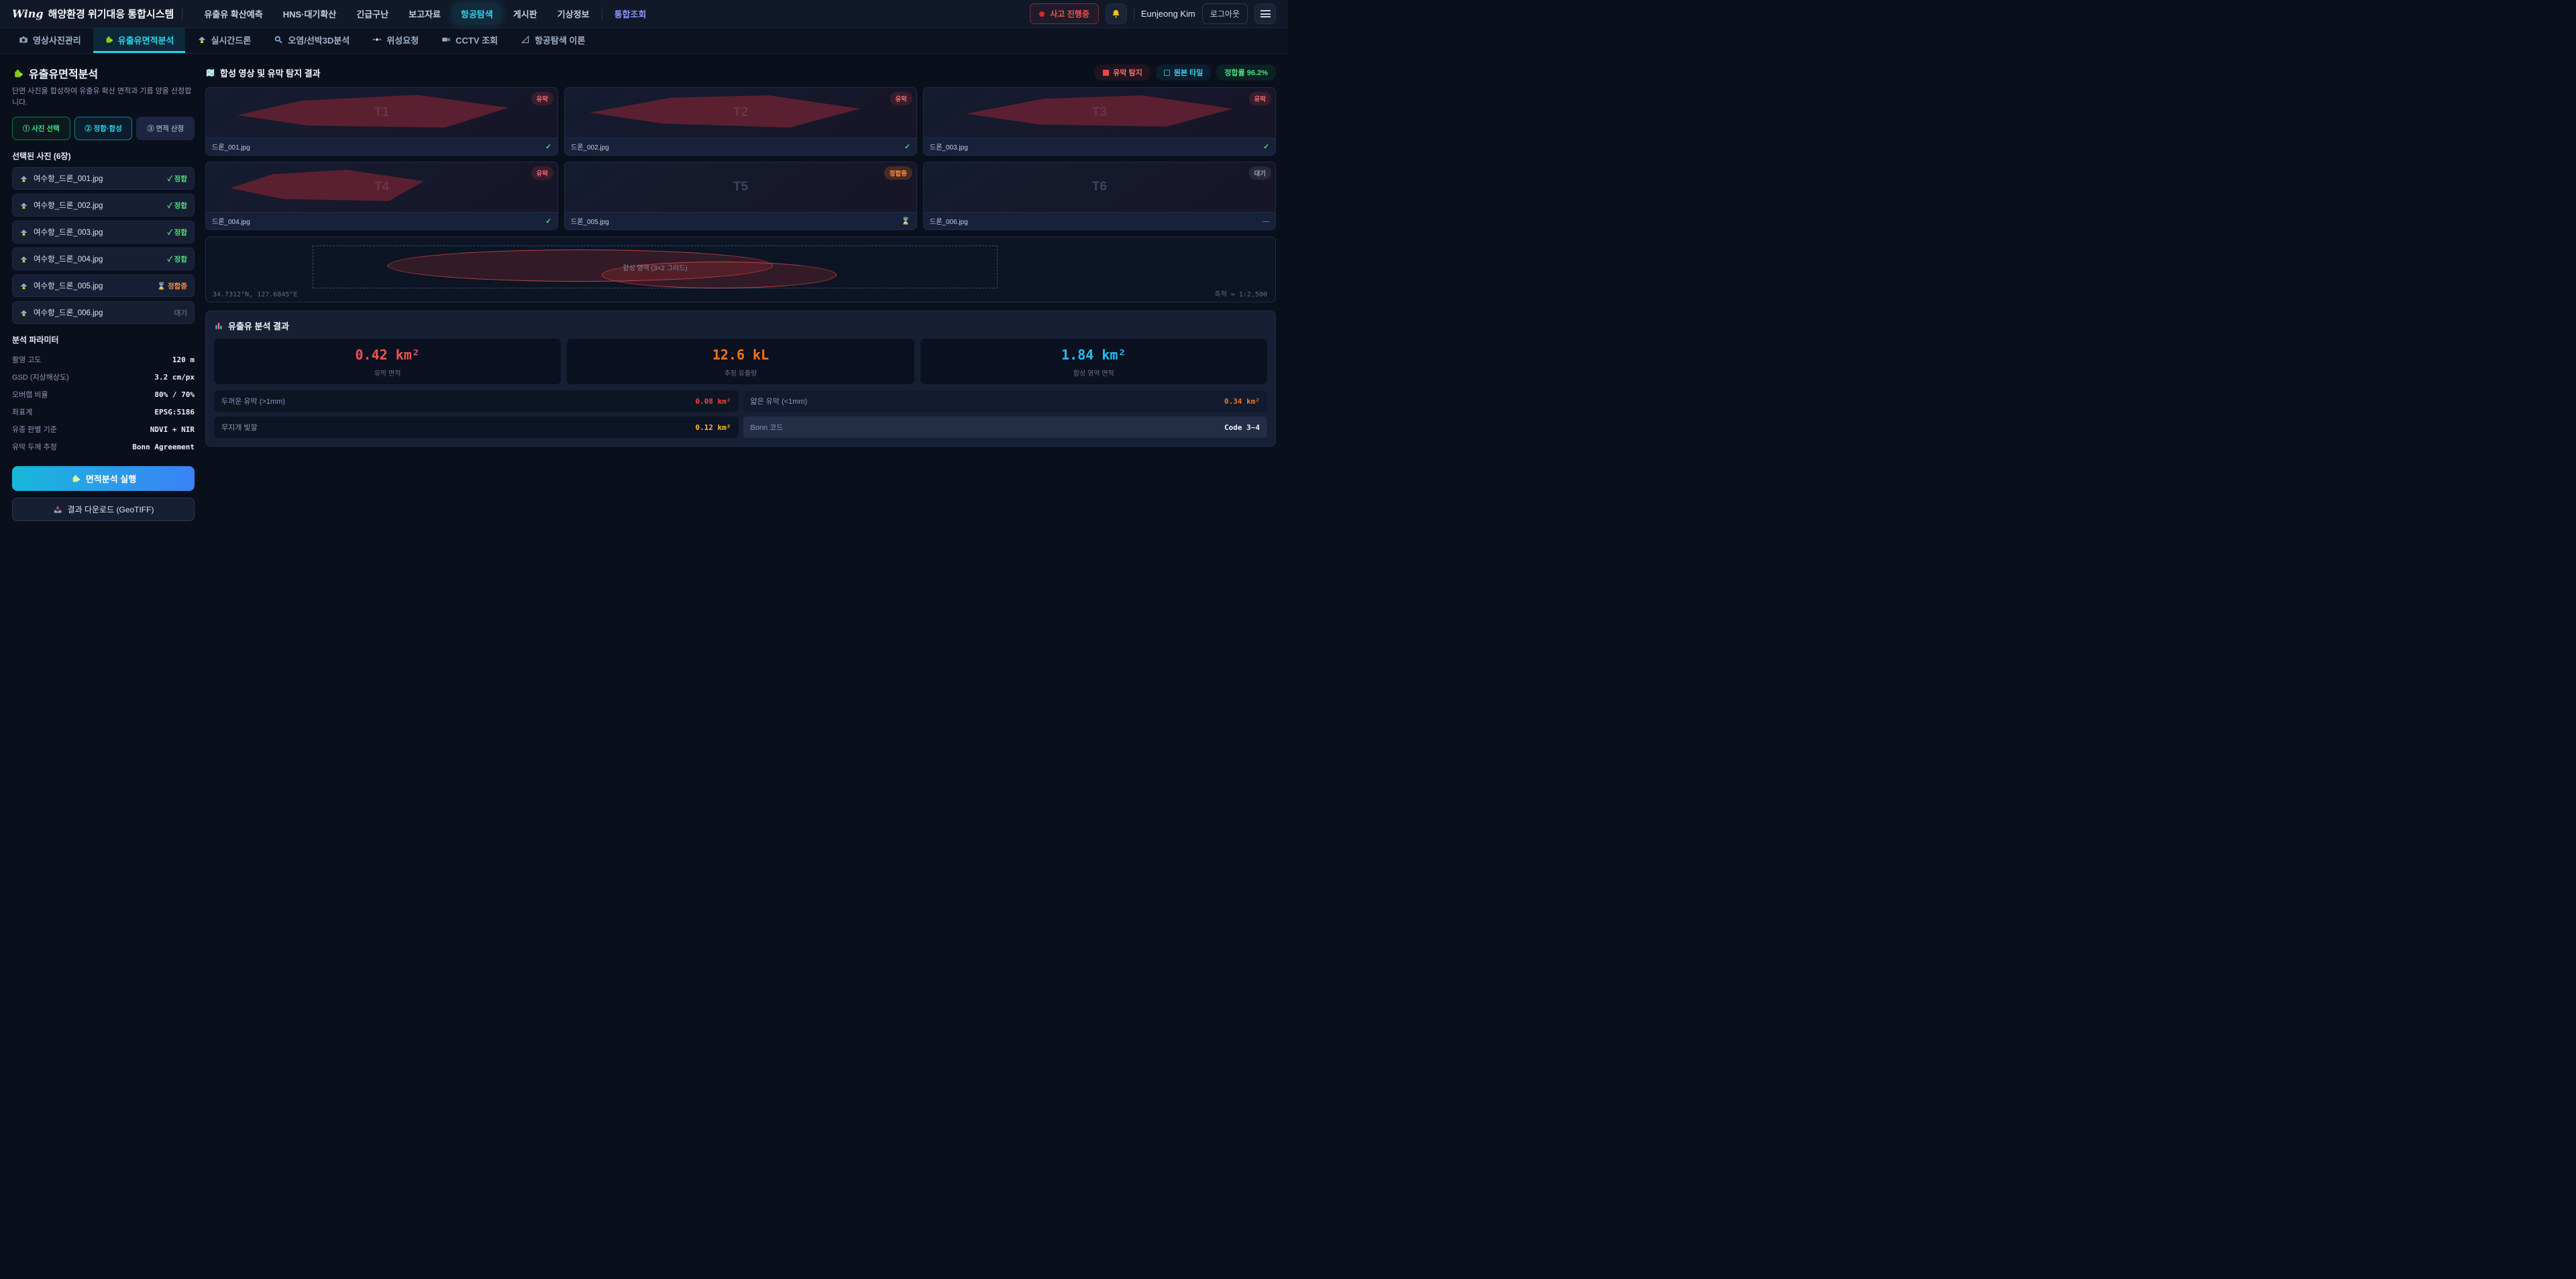 The width and height of the screenshot is (2576, 1279). Describe the element at coordinates (381, 146) in the screenshot. I see `tile-footer: 드론_001.jpg ✓` at that location.